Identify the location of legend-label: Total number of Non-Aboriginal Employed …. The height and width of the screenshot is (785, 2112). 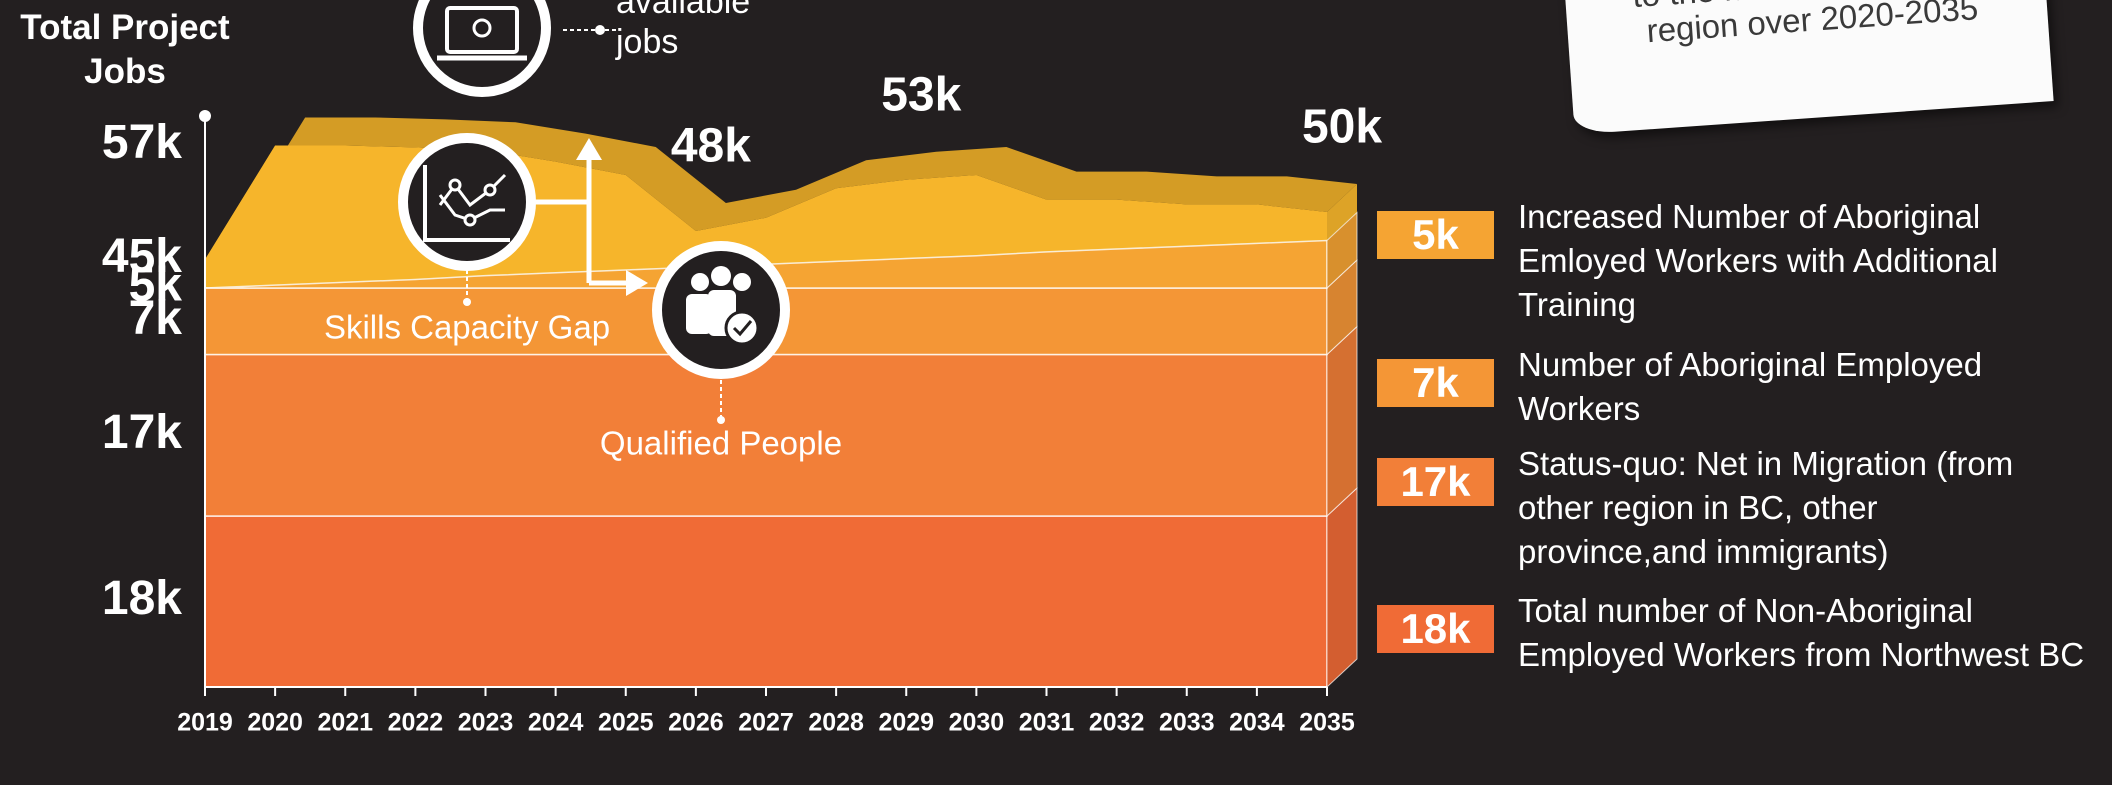
(1801, 632).